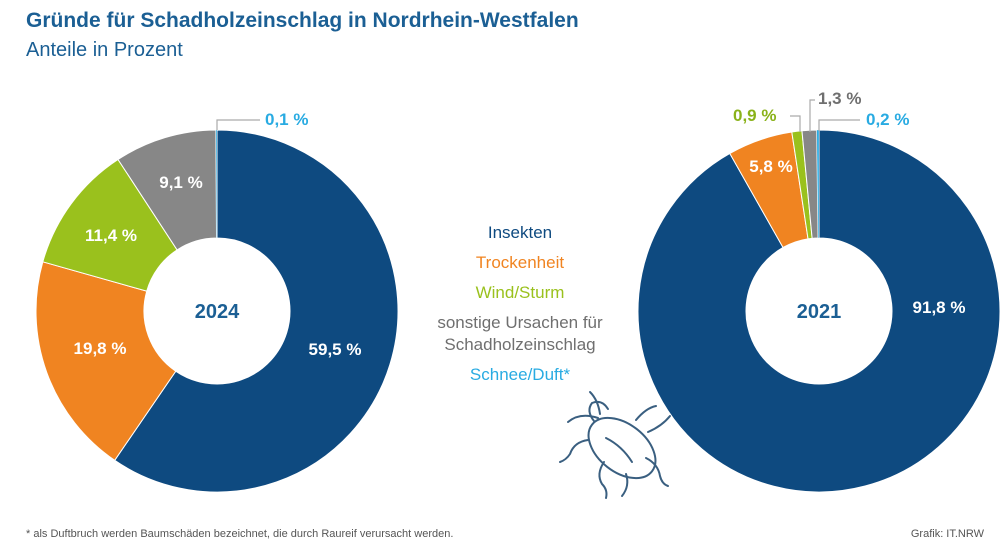  What do you see at coordinates (520, 232) in the screenshot?
I see `legend-item-insekten: Insekten` at bounding box center [520, 232].